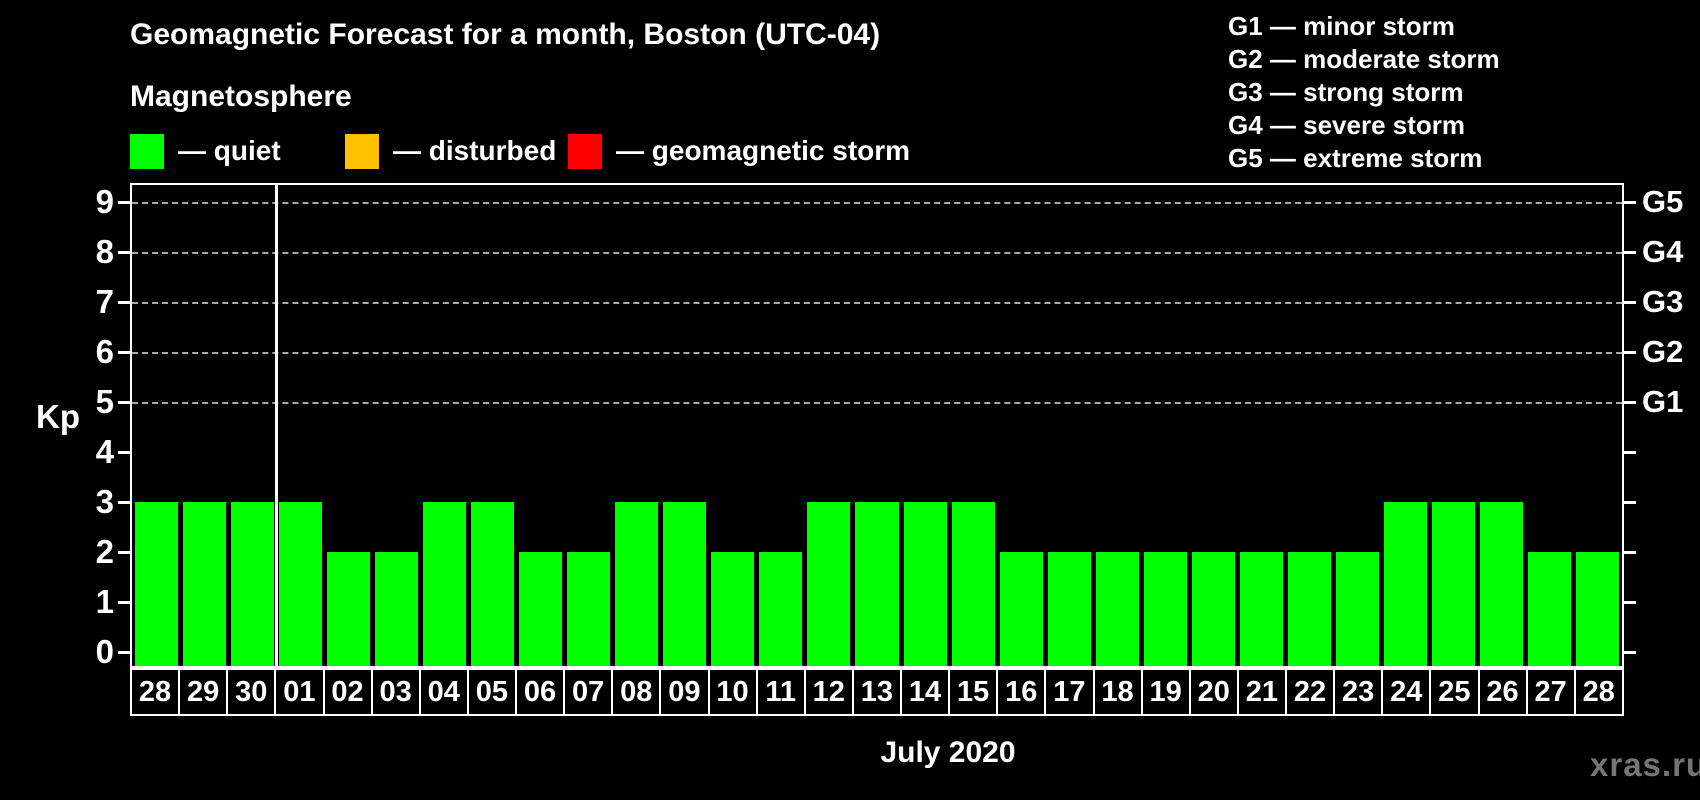  What do you see at coordinates (1117, 692) in the screenshot?
I see `day-label-cell: 18` at bounding box center [1117, 692].